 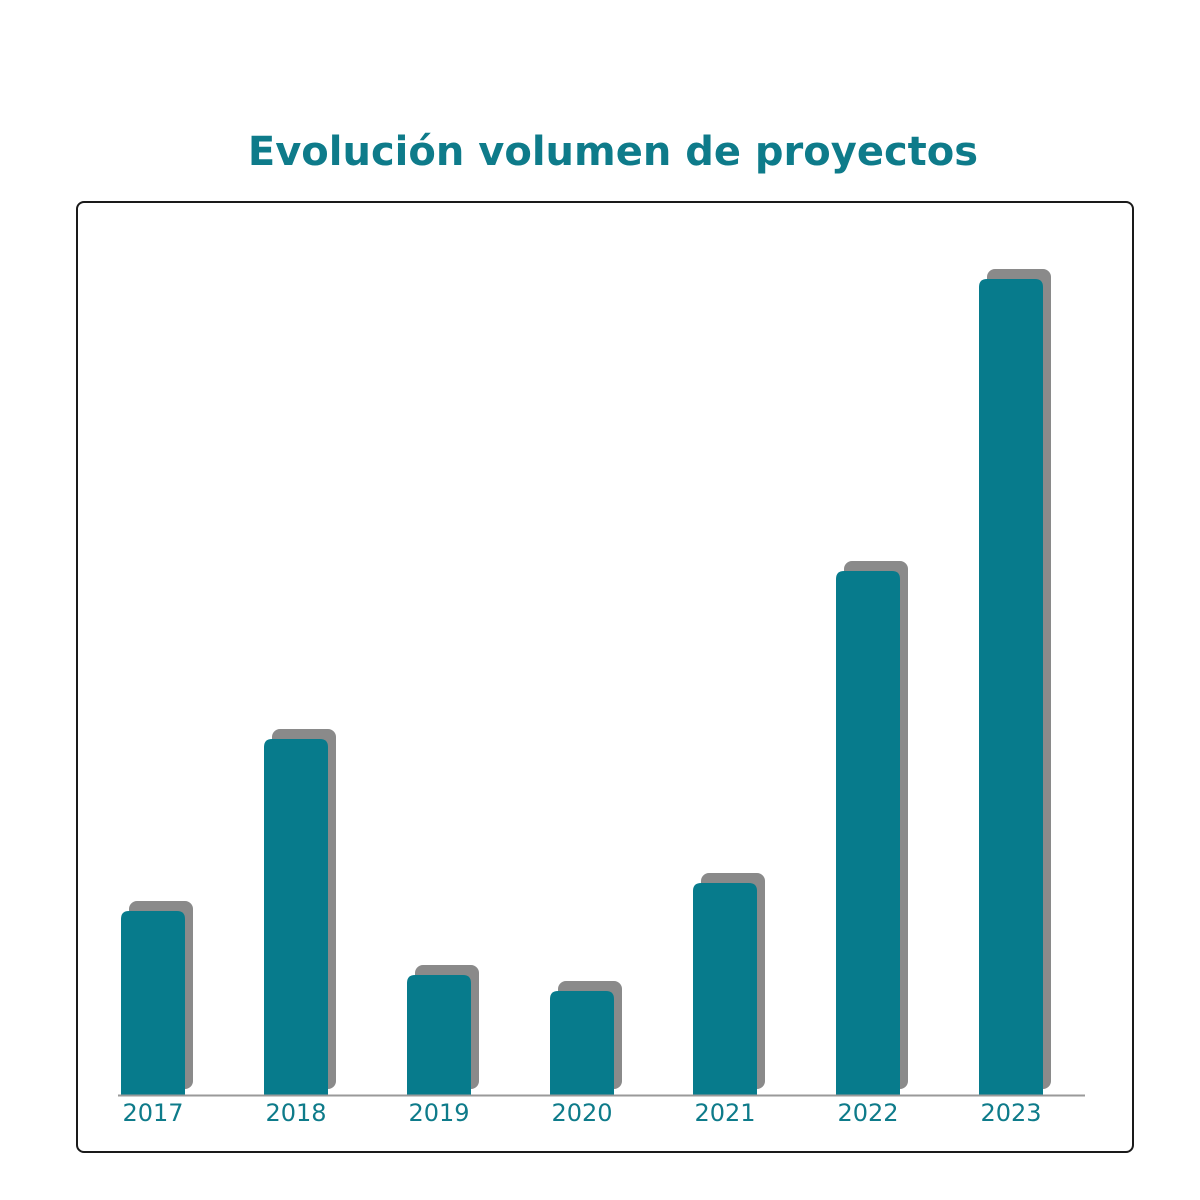 I want to click on bar-2019, so click(x=439, y=1035).